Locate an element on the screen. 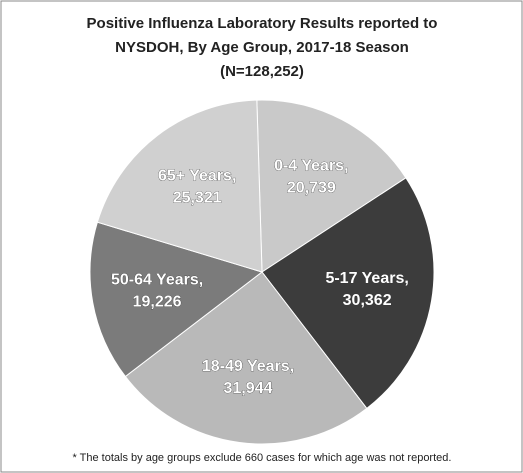 This screenshot has height=473, width=523. chart-title-line: NYSDOH, By Age Group, 2017-18 Season is located at coordinates (262, 47).